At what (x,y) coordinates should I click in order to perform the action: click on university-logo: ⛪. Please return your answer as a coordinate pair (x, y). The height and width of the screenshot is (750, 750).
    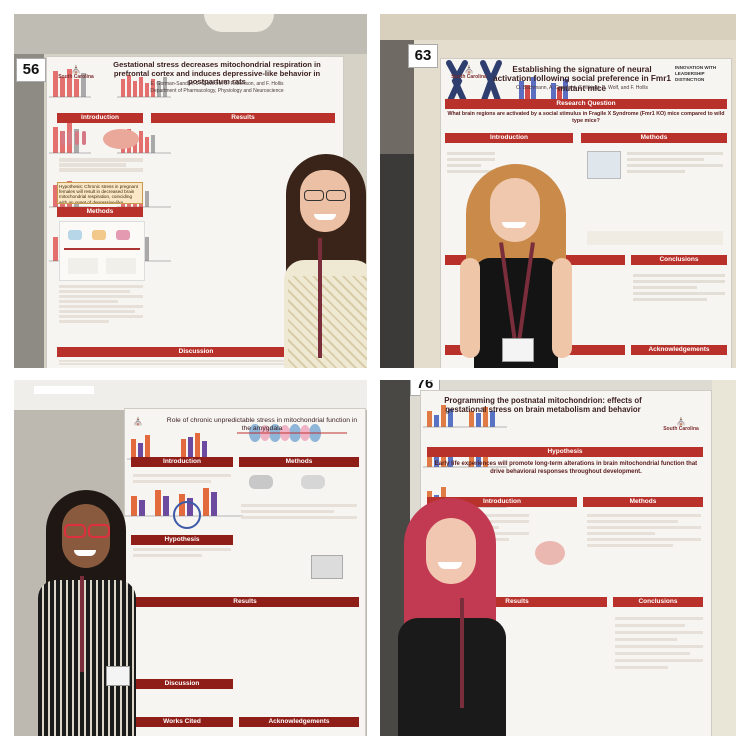
    Looking at the image, I should click on (138, 421).